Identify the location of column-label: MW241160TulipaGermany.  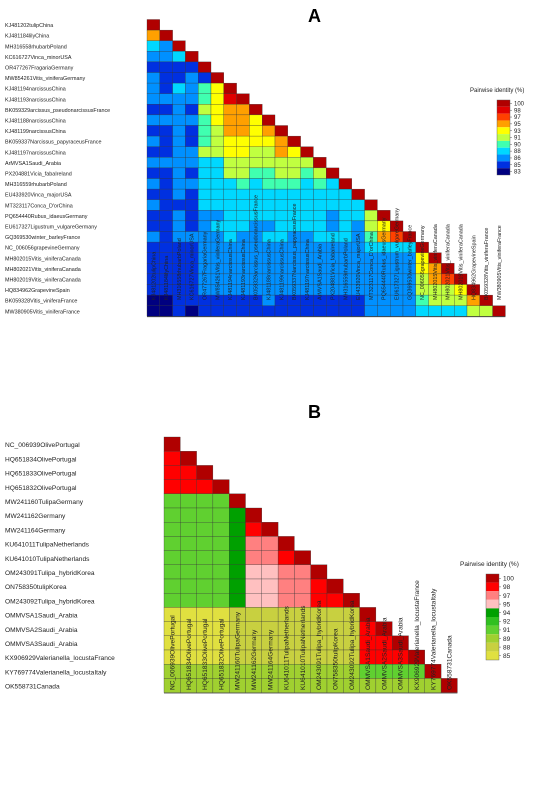
(238, 650).